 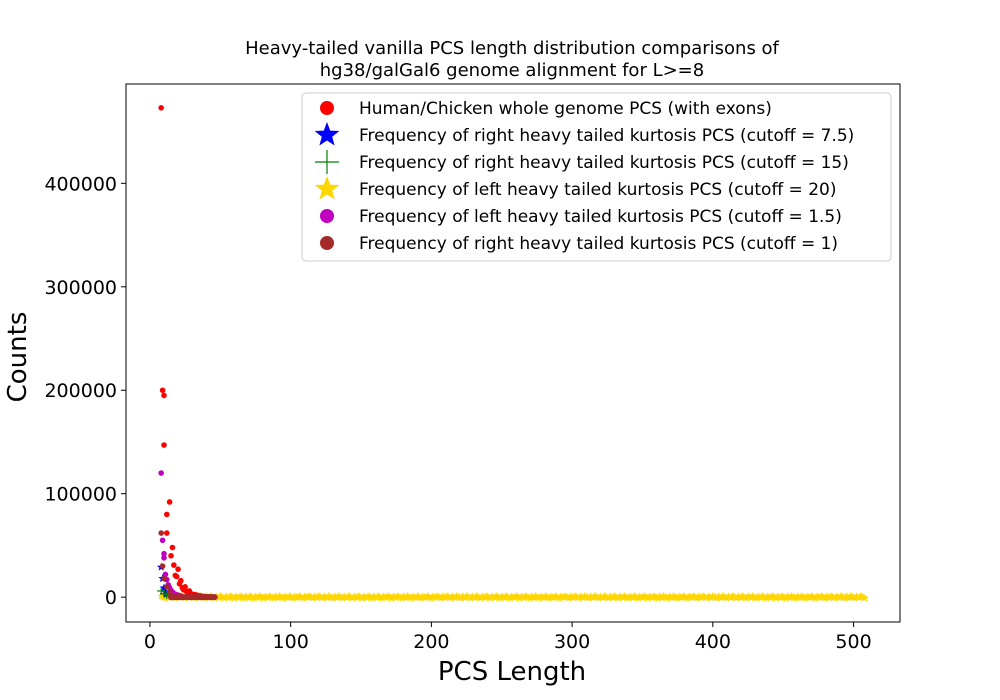 What do you see at coordinates (512, 70) in the screenshot?
I see `chart-title-line-2: hg38/galGal6 genome alignment for L>=8` at bounding box center [512, 70].